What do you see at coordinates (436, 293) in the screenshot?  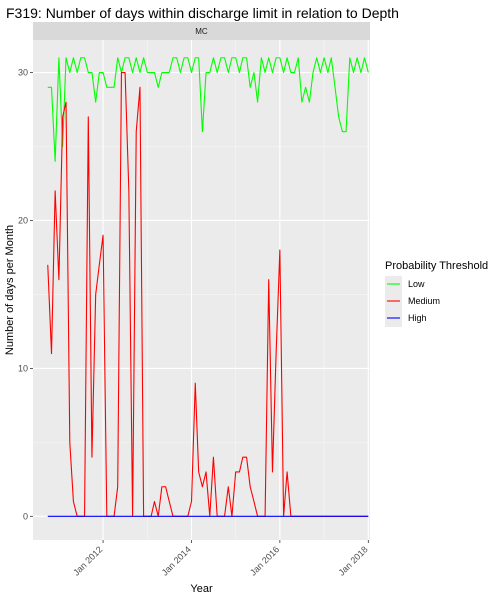 I see `legend: Probability Threshold Low Medium High` at bounding box center [436, 293].